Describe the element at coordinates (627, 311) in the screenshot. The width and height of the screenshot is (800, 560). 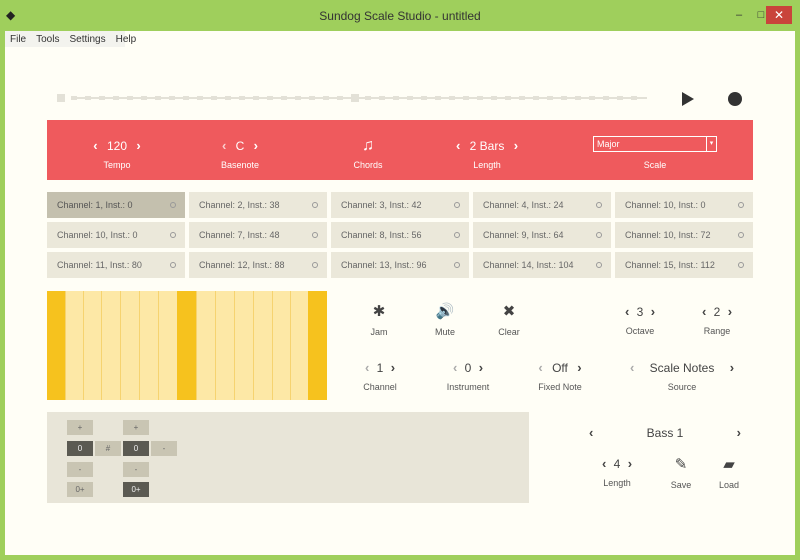
I see `octave-decrease-icon: ‹` at that location.